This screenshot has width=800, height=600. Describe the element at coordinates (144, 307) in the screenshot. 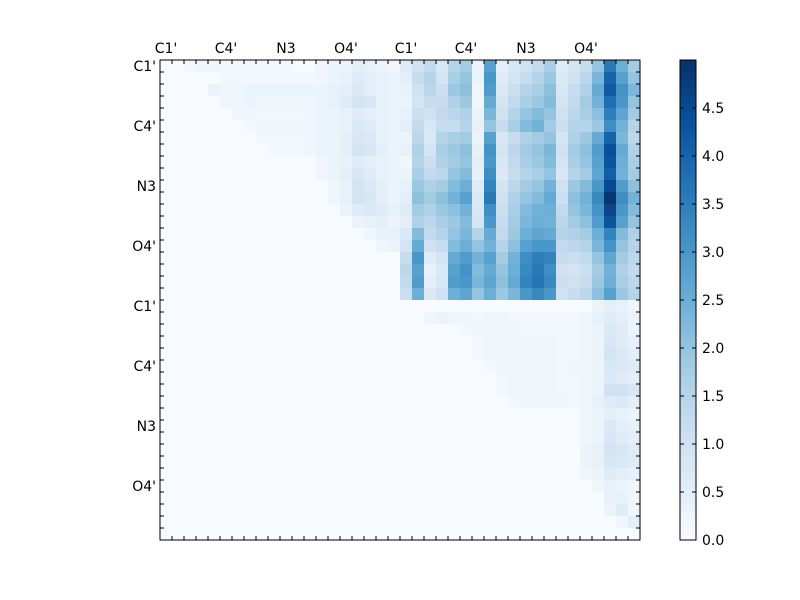

I see `y-tick-label: C1'` at that location.